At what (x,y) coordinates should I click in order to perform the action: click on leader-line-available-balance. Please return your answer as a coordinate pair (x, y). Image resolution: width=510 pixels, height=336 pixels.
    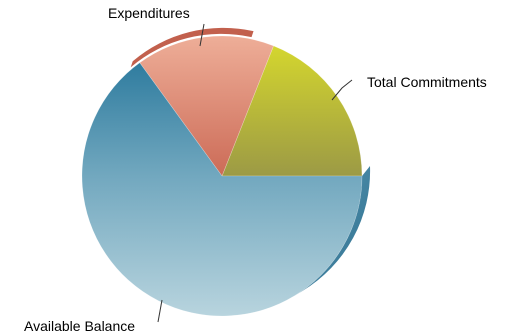
    Looking at the image, I should click on (160, 311).